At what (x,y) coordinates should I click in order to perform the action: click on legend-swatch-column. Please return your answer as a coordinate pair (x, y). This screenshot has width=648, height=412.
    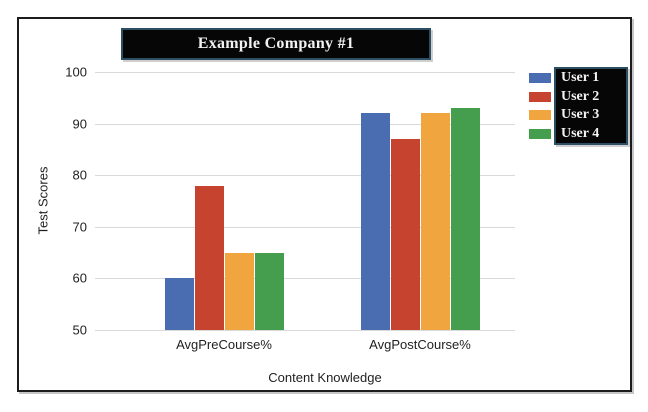
    Looking at the image, I should click on (540, 105).